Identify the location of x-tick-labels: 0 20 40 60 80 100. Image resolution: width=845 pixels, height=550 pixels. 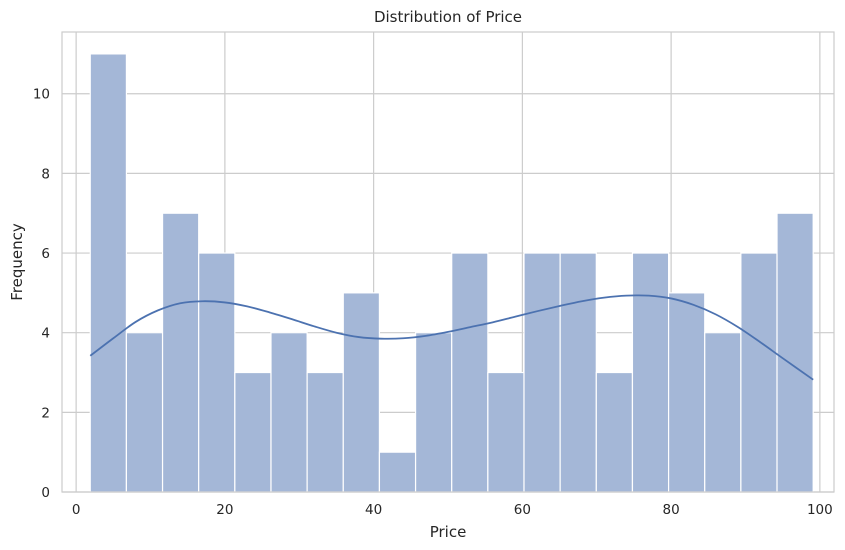
(452, 510).